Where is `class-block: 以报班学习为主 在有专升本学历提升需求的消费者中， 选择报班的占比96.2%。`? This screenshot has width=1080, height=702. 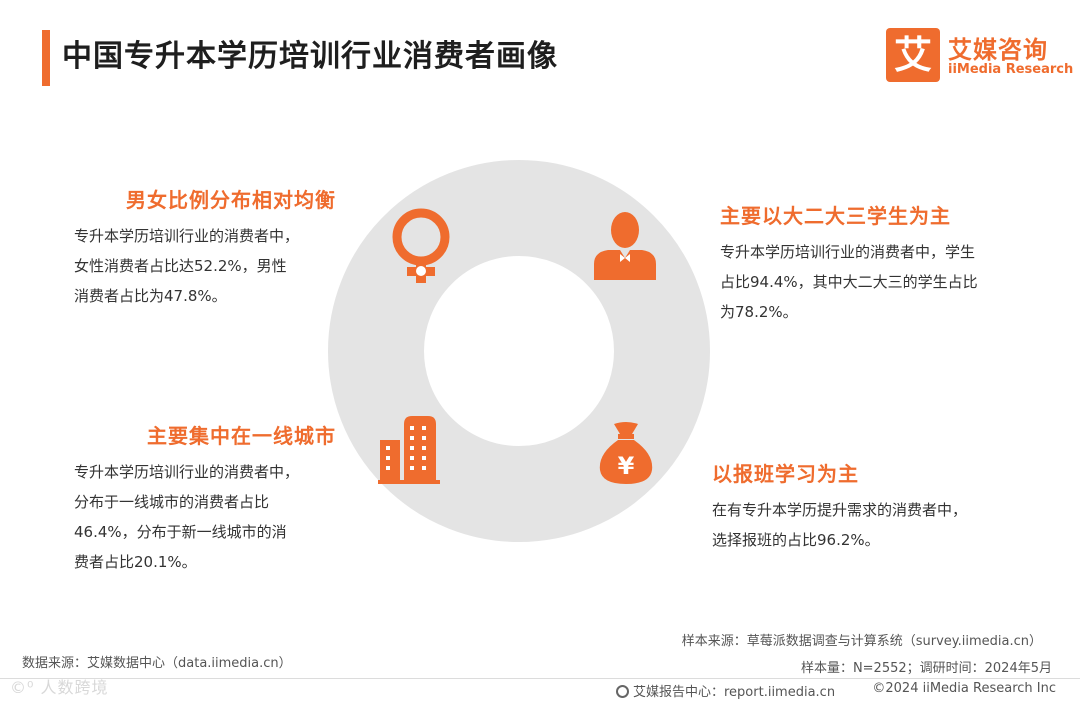
class-block: 以报班学习为主 在有专升本学历提升需求的消费者中， 选择报班的占比96.2%。 is located at coordinates (839, 506).